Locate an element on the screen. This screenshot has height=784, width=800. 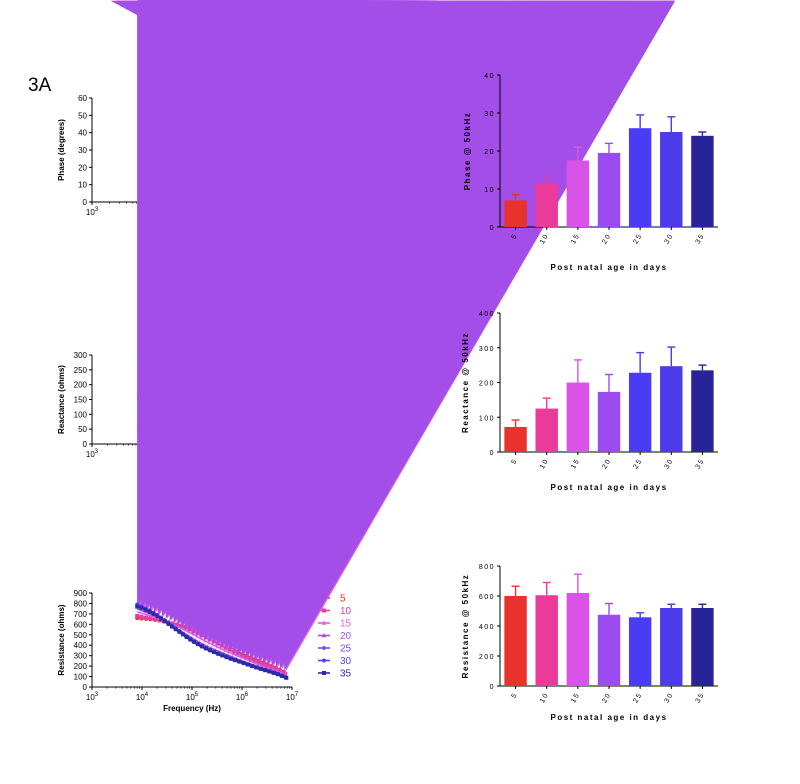
x-tick-label: 105 is located at coordinates (192, 697).